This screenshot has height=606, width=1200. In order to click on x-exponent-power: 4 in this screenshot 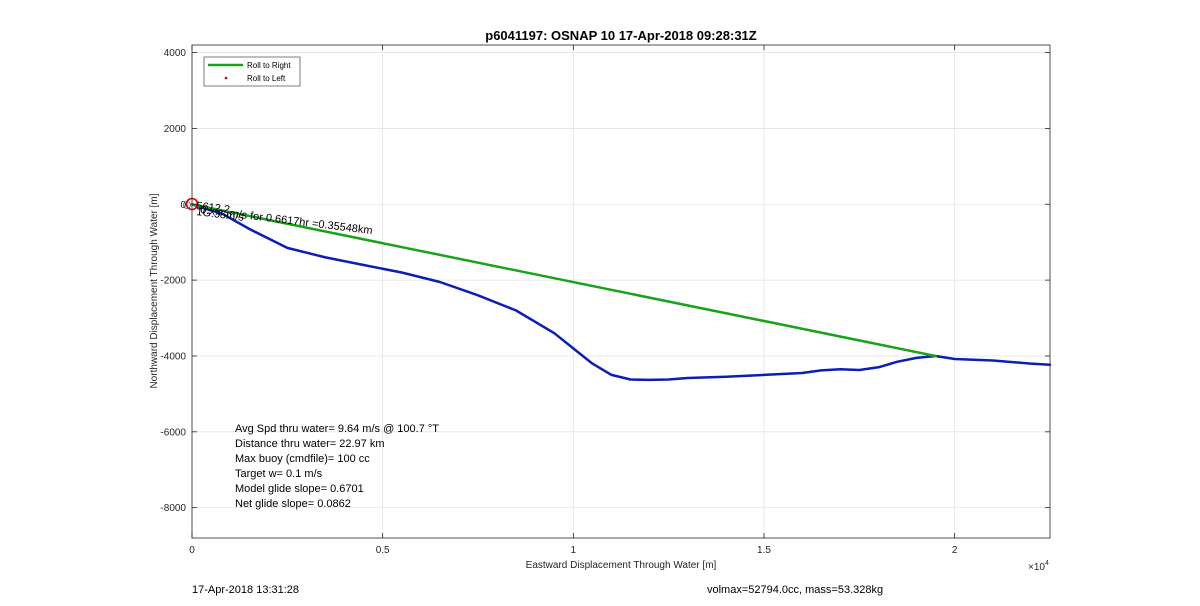, I will do `click(1047, 563)`.